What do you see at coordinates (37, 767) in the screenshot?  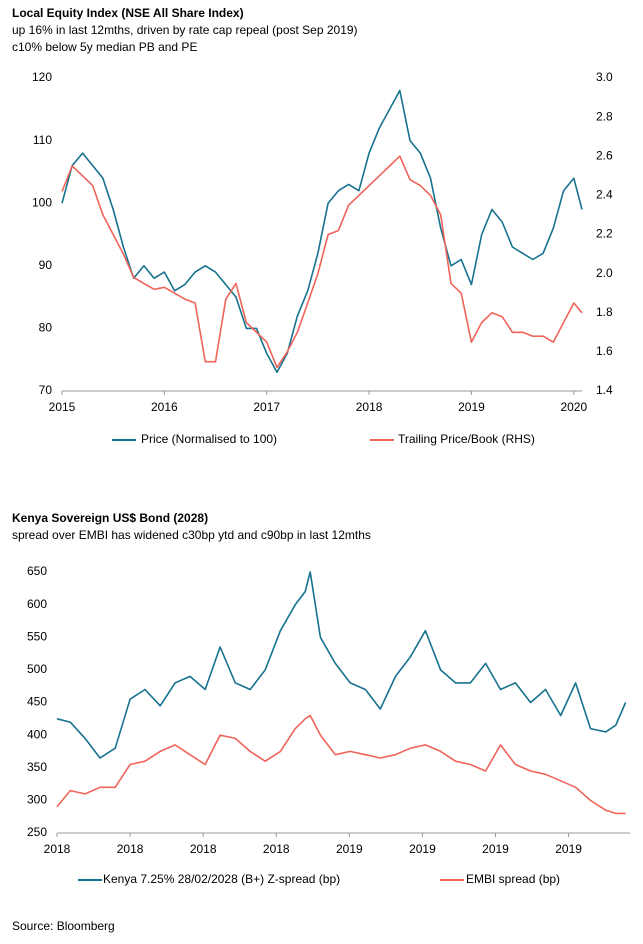 I see `y-tick-label: 350` at bounding box center [37, 767].